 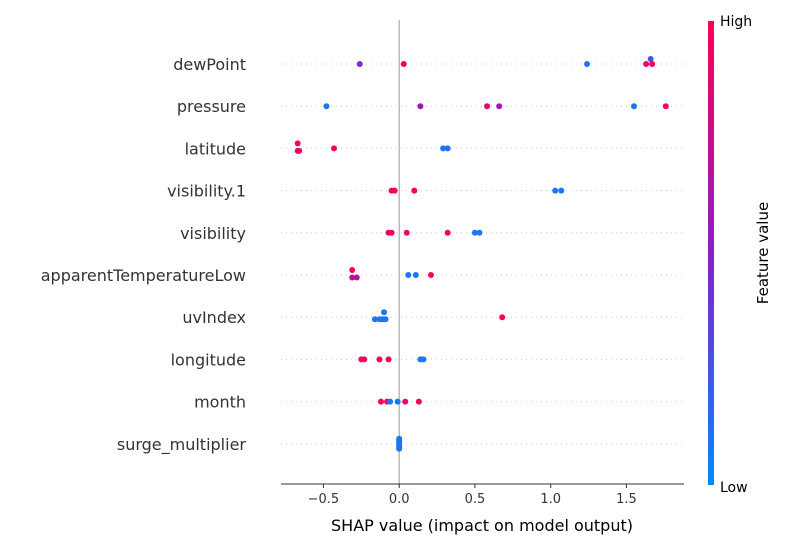 I want to click on x-tick-label: 0.5, so click(x=475, y=499).